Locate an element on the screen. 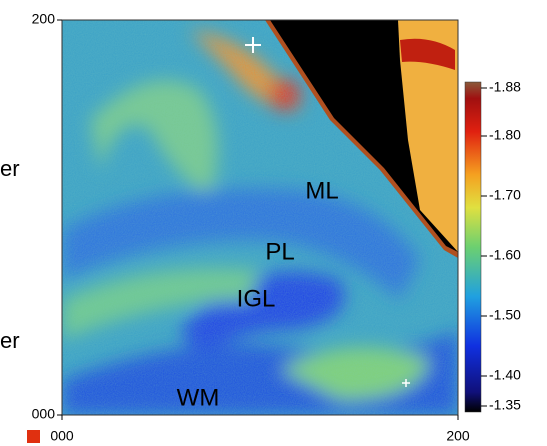 The image size is (547, 446). annotation: PL is located at coordinates (279, 251).